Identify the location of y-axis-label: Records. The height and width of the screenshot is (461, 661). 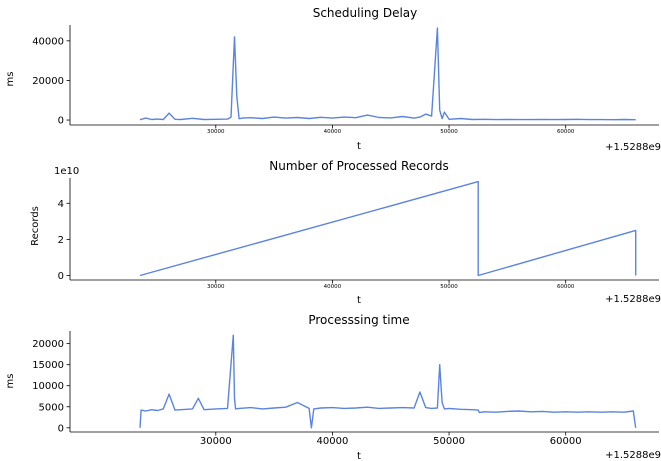
(35, 226).